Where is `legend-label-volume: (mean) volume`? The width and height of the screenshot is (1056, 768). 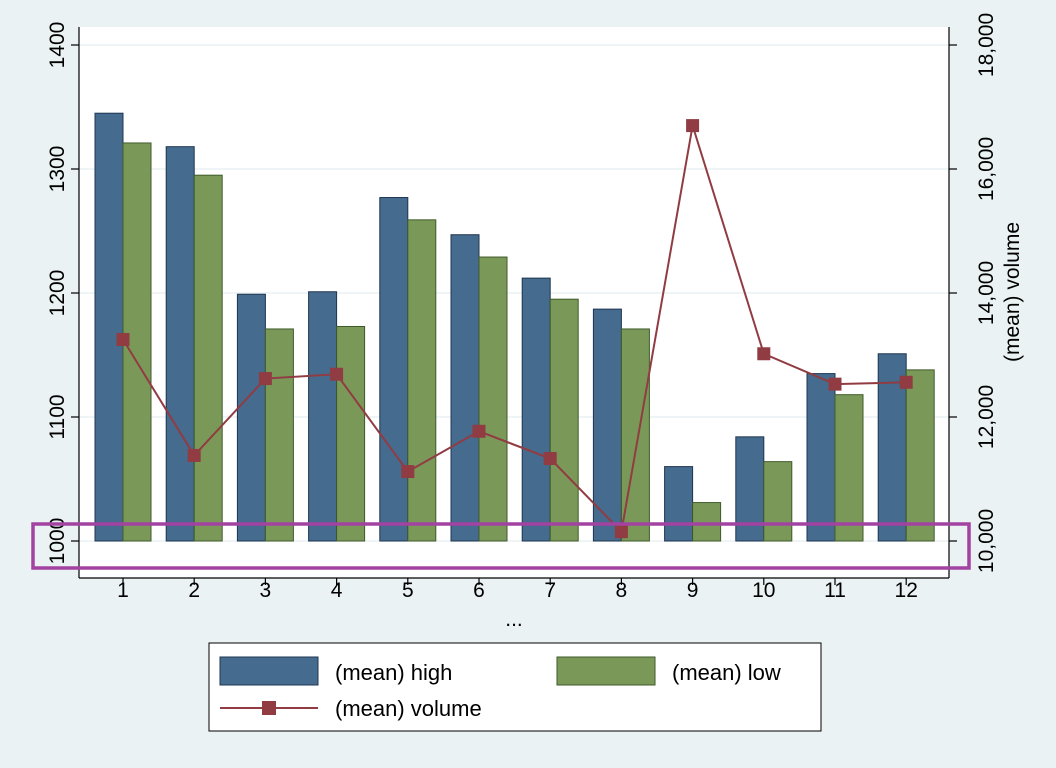
legend-label-volume: (mean) volume is located at coordinates (408, 708).